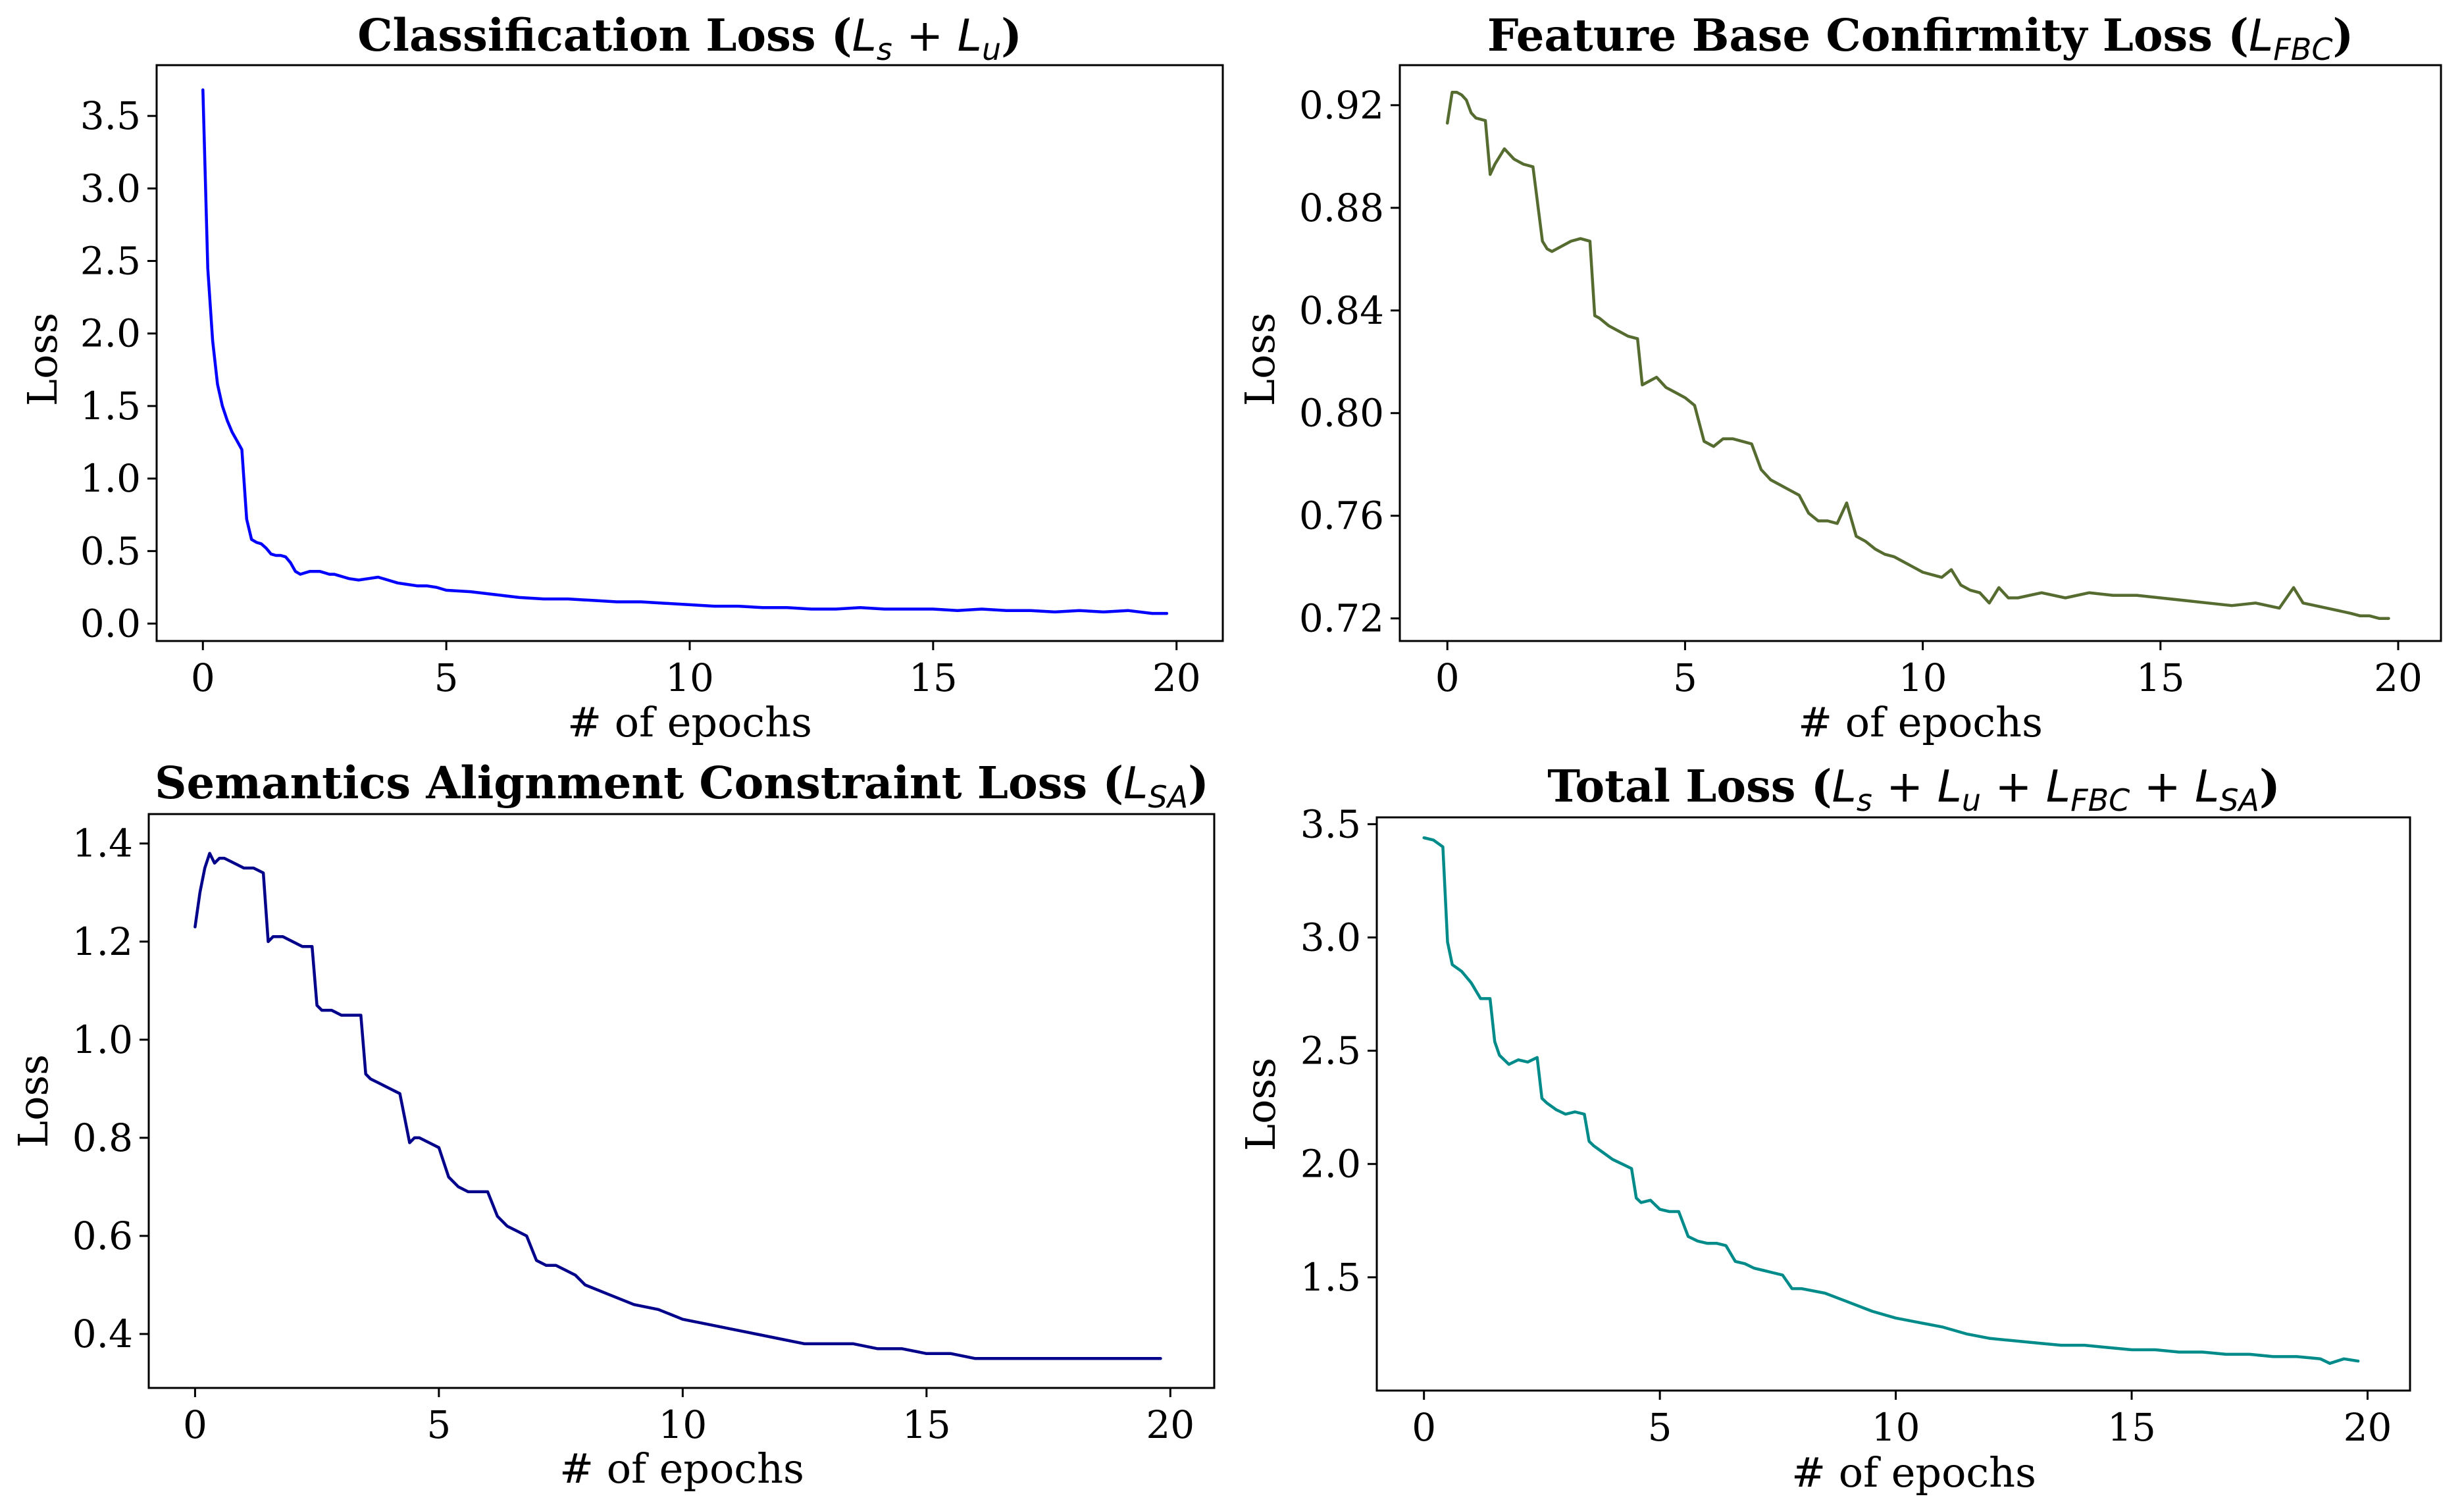 This screenshot has height=1511, width=2464. I want to click on y-tick-label: 0.8, so click(102, 1137).